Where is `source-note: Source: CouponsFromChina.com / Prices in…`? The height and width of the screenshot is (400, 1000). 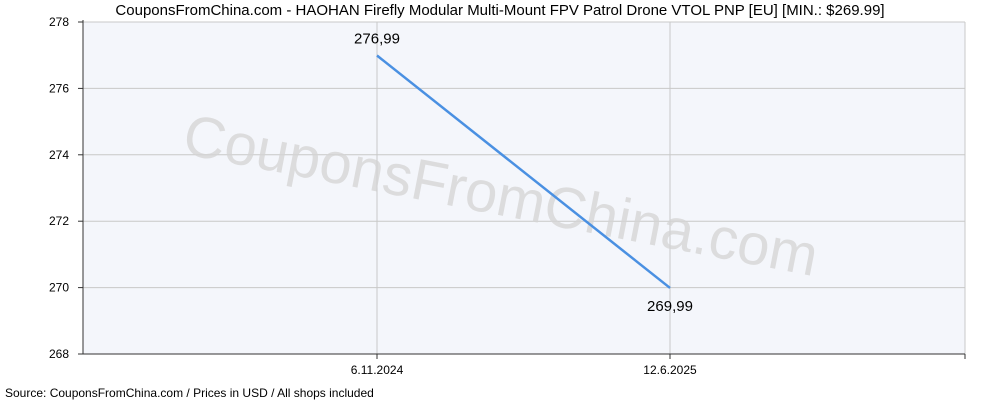
source-note: Source: CouponsFromChina.com / Prices in… is located at coordinates (189, 393).